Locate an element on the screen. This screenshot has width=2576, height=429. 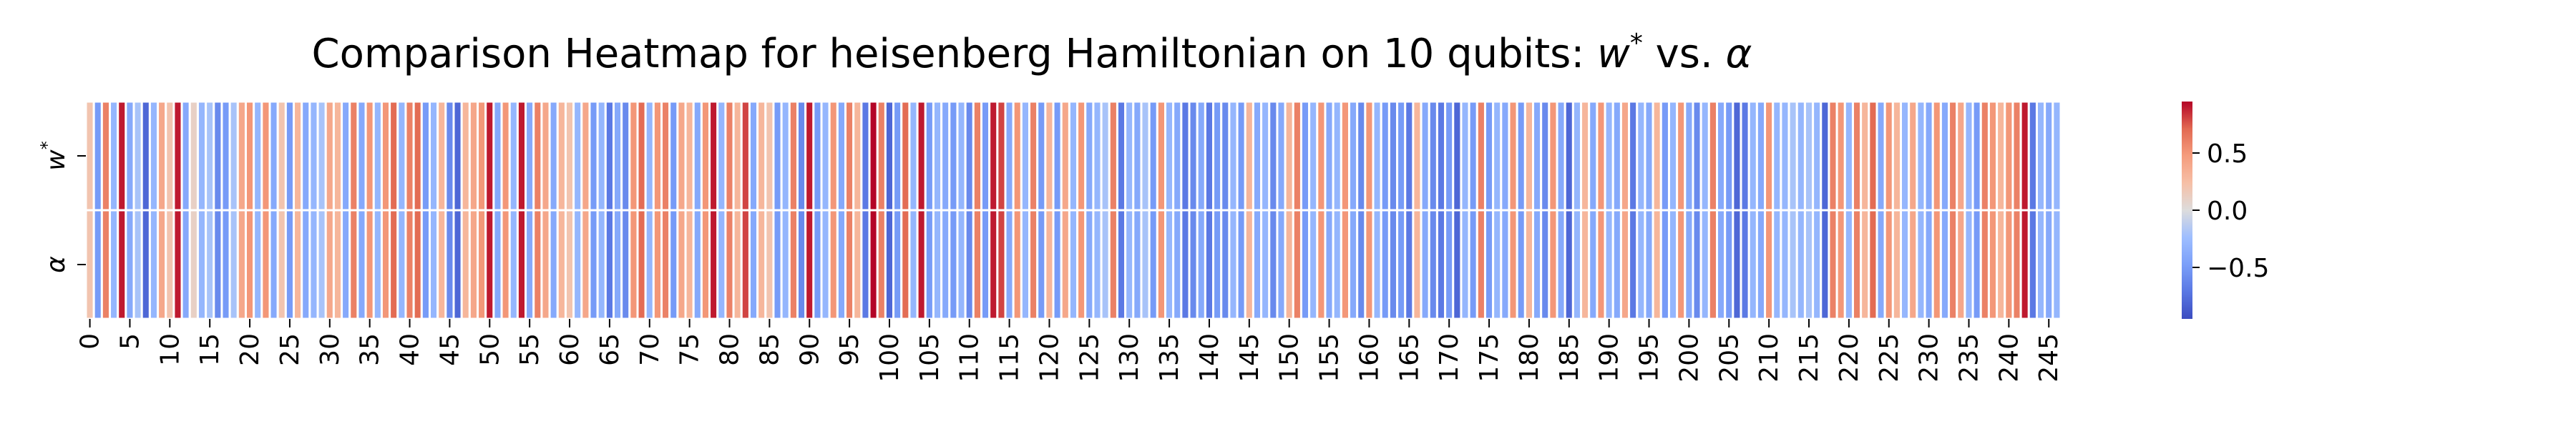
x-tick-label: 110 is located at coordinates (970, 358).